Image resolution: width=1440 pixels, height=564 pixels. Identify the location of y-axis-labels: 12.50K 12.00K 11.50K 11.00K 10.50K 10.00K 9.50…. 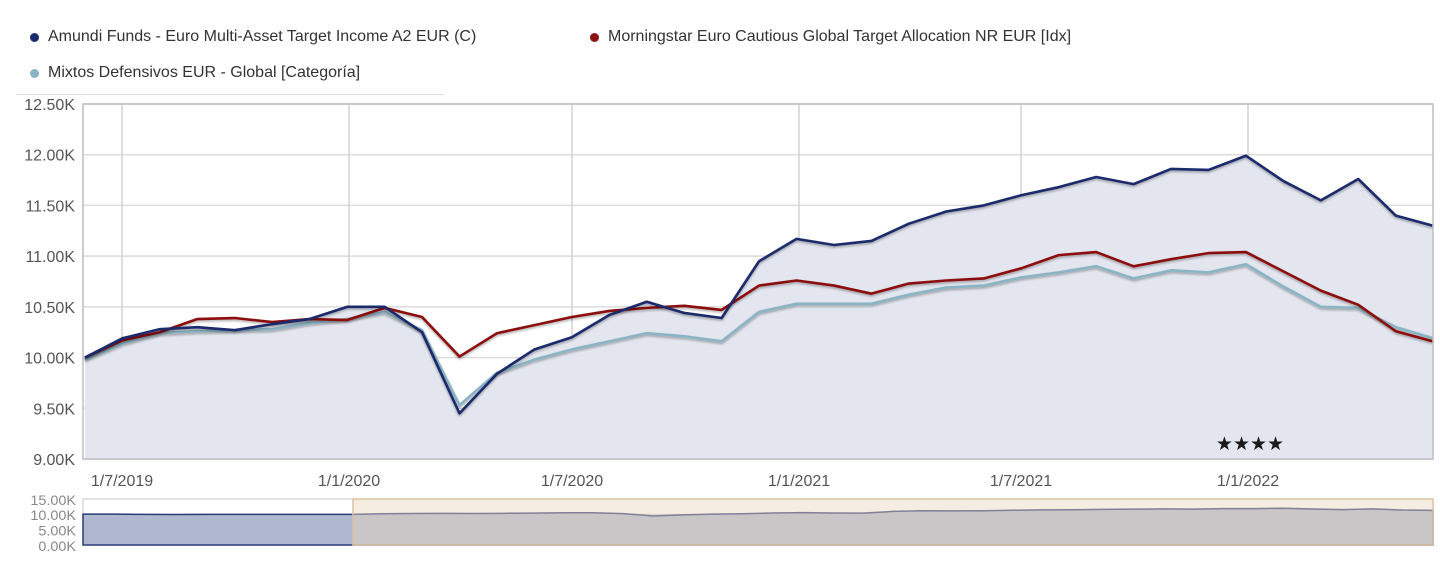
(49, 283).